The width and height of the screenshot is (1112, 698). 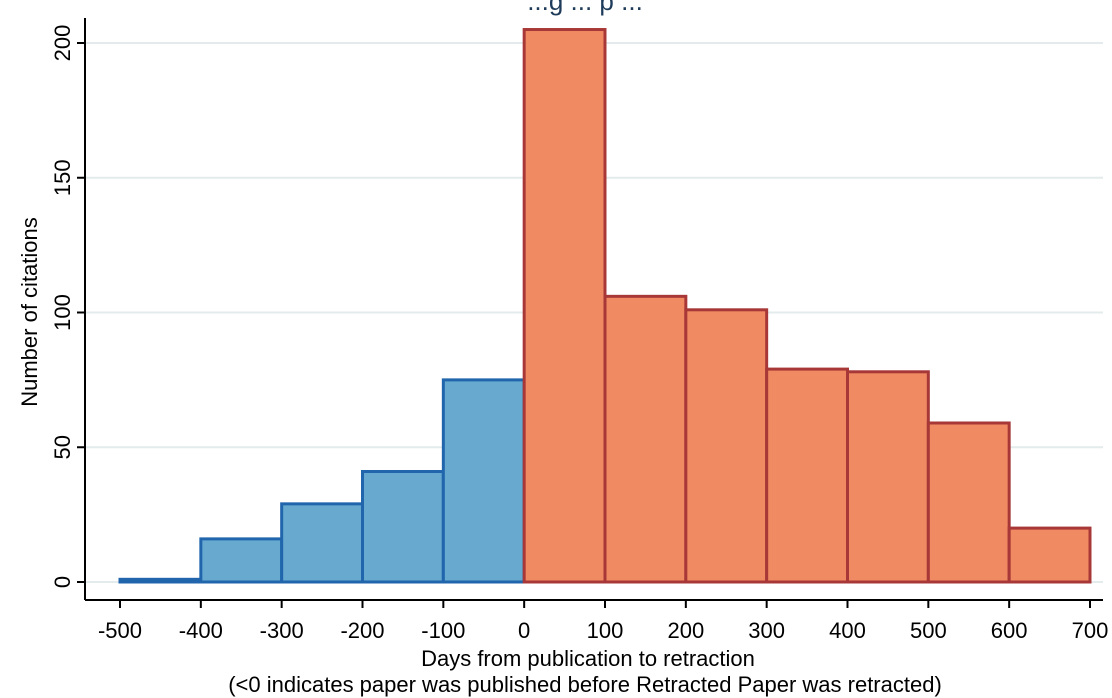 What do you see at coordinates (1009, 630) in the screenshot?
I see `x-tick-label-600: 600` at bounding box center [1009, 630].